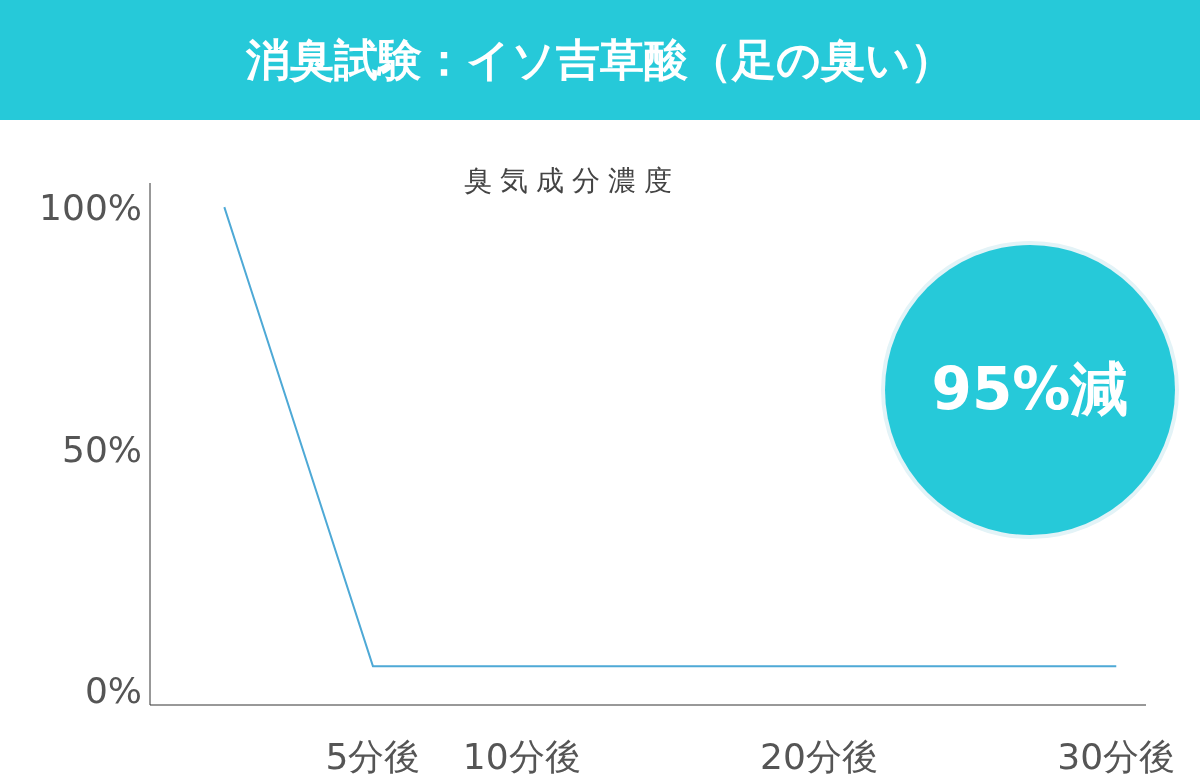 Image resolution: width=1200 pixels, height=783 pixels. I want to click on y-tick-label: 100%, so click(90, 207).